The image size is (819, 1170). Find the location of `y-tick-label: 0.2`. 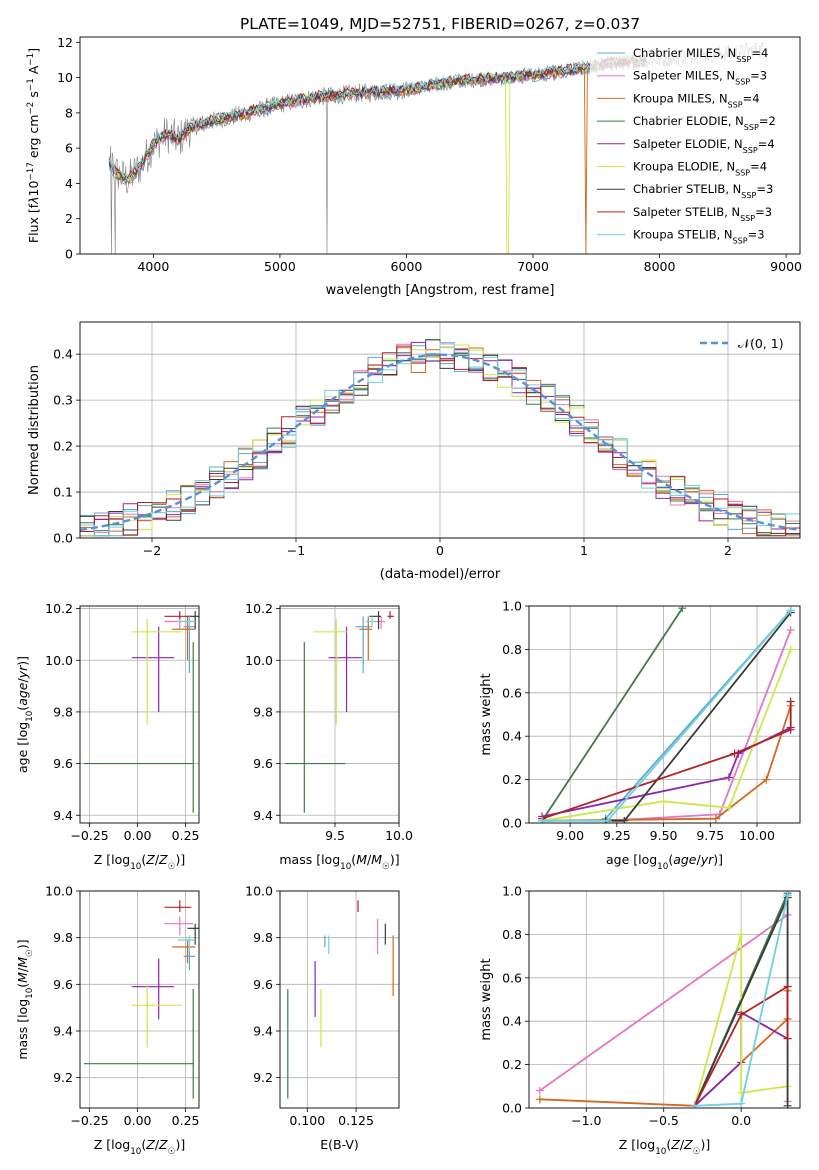

y-tick-label: 0.2 is located at coordinates (512, 1064).